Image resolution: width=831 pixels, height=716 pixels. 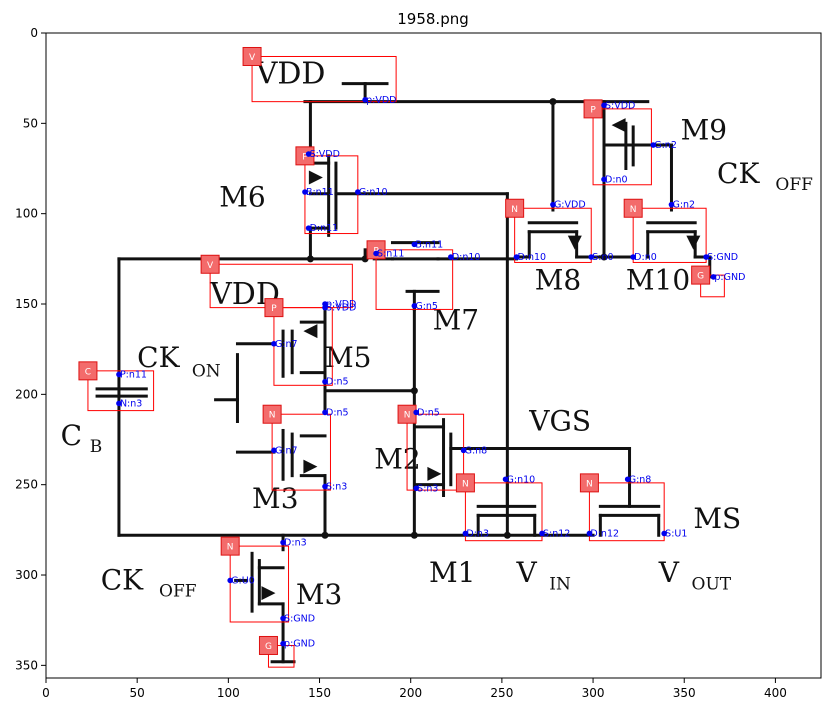 I want to click on schematic-label-cb-main: C, so click(x=71, y=435).